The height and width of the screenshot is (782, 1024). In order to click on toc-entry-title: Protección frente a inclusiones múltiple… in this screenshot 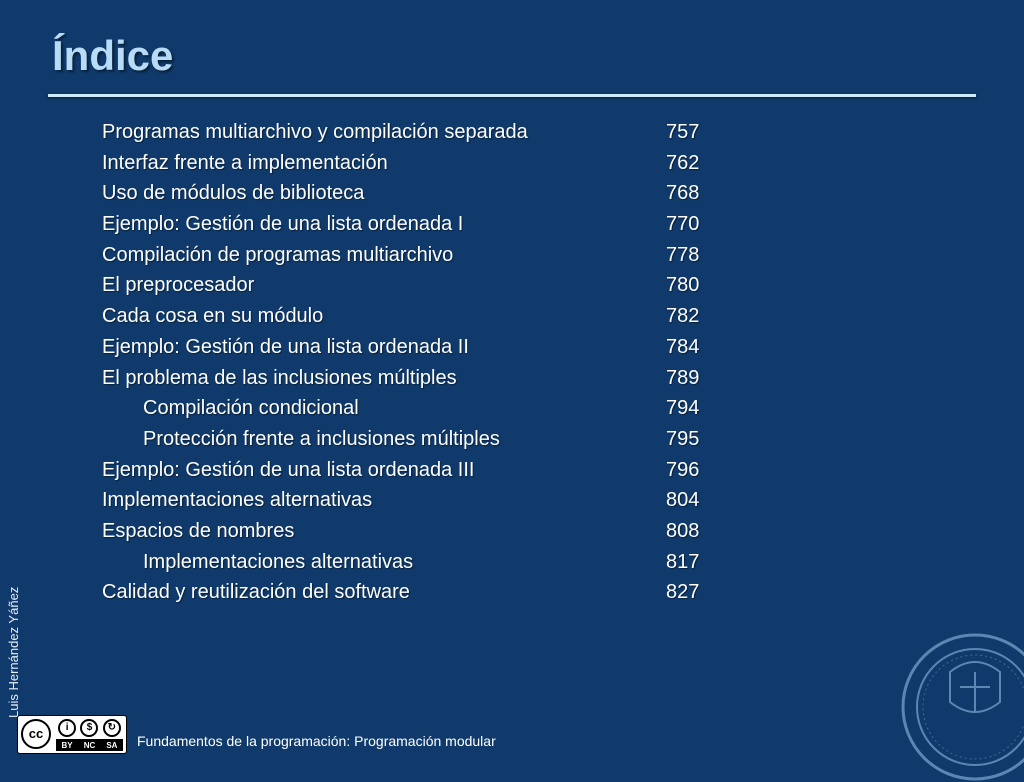, I will do `click(321, 438)`.